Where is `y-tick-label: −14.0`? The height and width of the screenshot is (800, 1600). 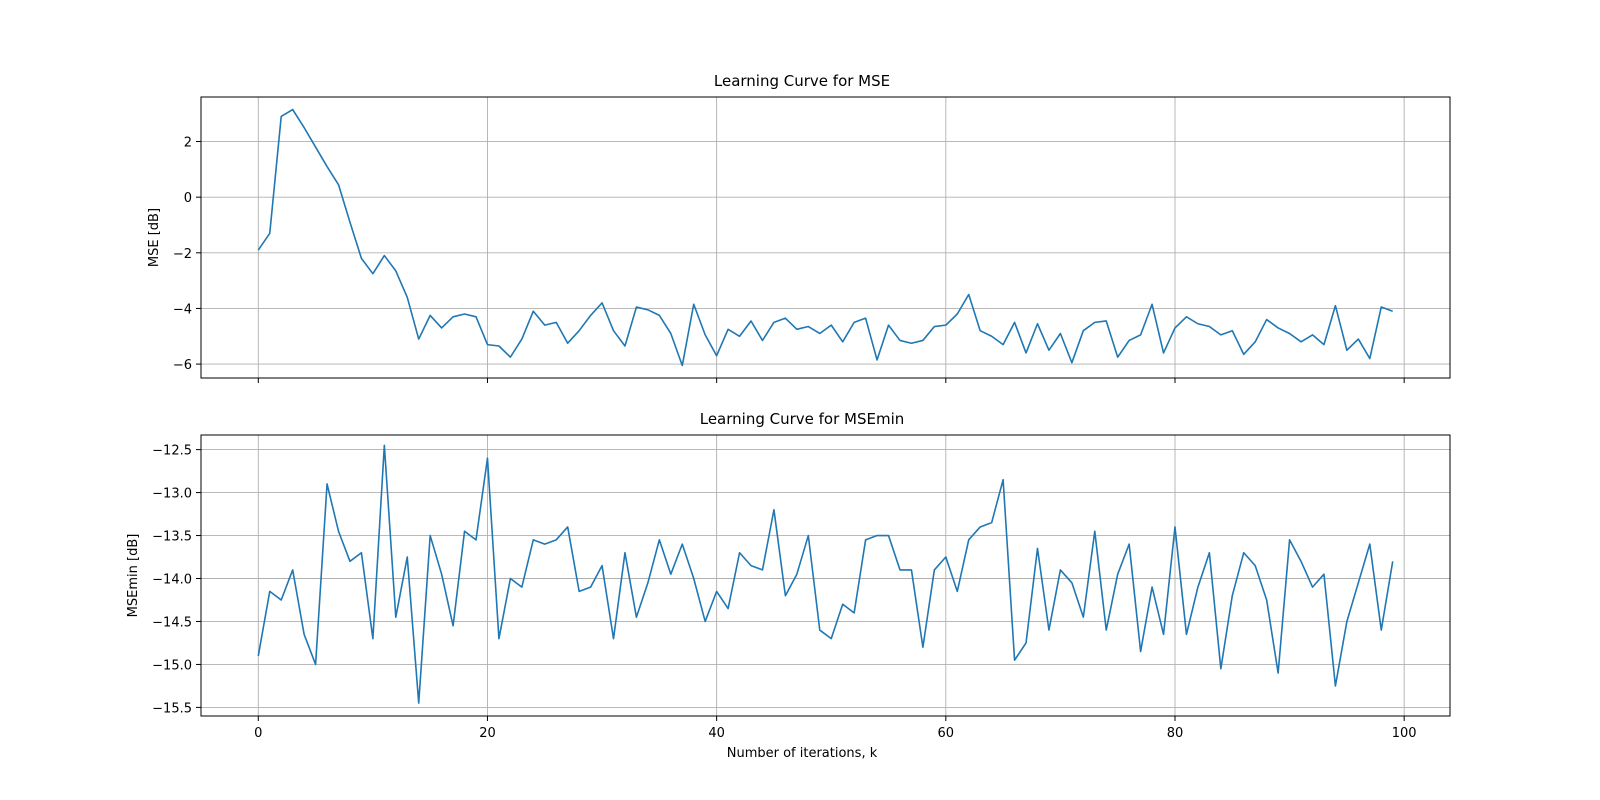 y-tick-label: −14.0 is located at coordinates (172, 580).